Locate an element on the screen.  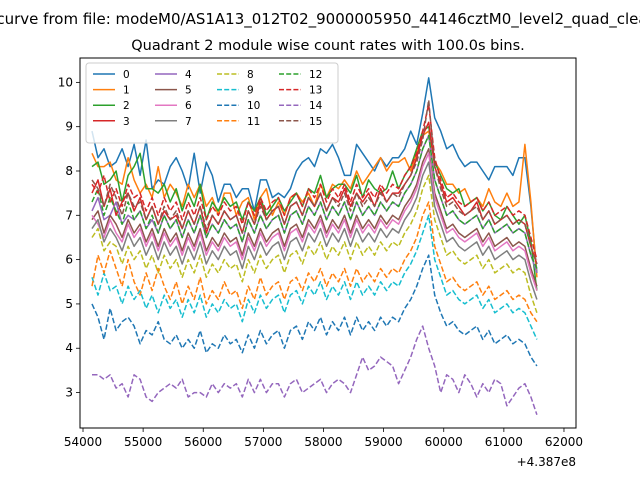
legend-label-14: 14 is located at coordinates (316, 106).